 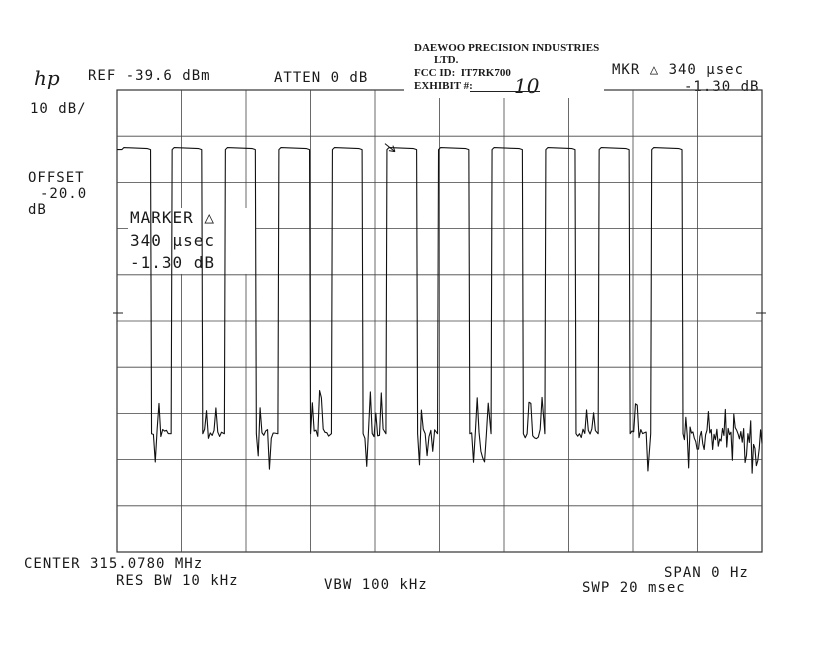 What do you see at coordinates (56, 178) in the screenshot?
I see `offset-label: OFFSET` at bounding box center [56, 178].